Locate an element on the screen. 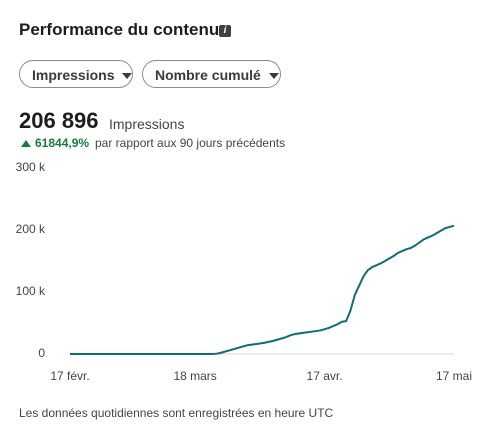 The image size is (500, 441). x-tick-label: 17 mai is located at coordinates (454, 376).